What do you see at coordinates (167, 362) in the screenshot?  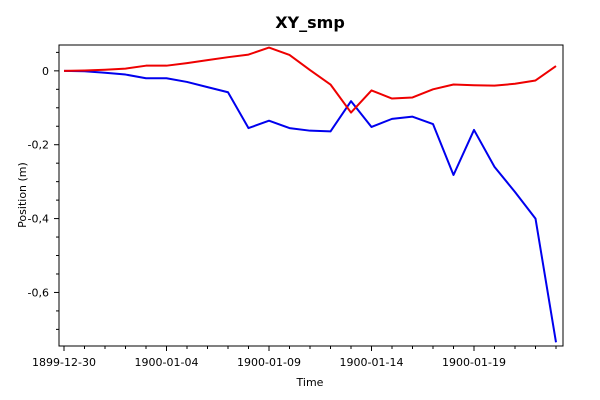 I see `x-tick-label: 1900-01-04` at bounding box center [167, 362].